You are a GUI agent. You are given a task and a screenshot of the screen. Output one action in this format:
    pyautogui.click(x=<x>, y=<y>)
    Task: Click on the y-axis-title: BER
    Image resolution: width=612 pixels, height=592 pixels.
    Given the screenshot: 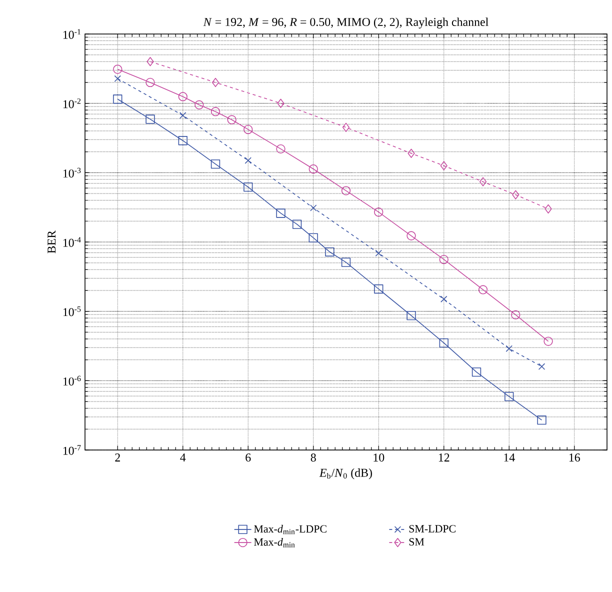 What is the action you would take?
    pyautogui.click(x=52, y=242)
    